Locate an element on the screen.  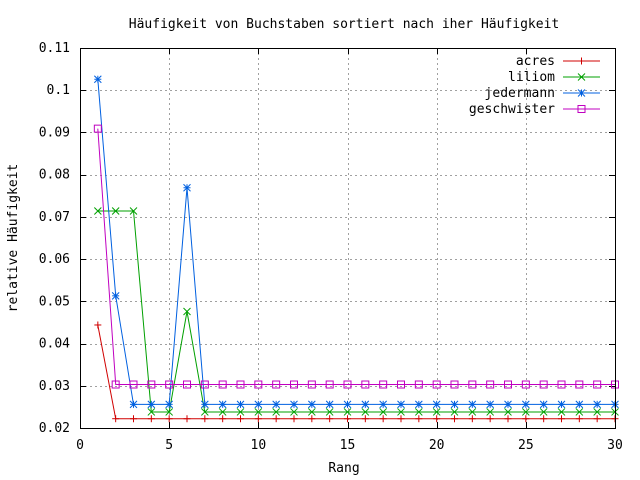
y-tick-label: 0.1 is located at coordinates (58, 90).